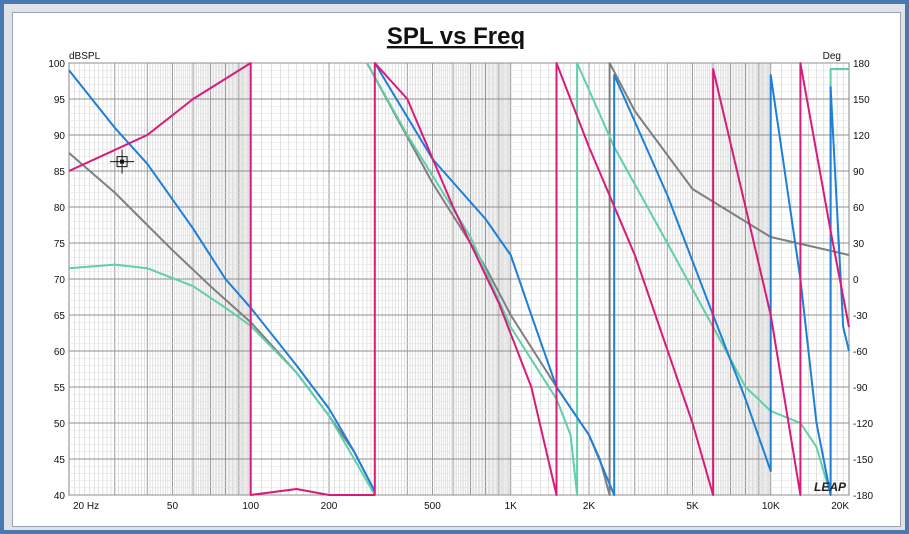 This screenshot has width=909, height=534. I want to click on x-tick-label: 10K, so click(771, 506).